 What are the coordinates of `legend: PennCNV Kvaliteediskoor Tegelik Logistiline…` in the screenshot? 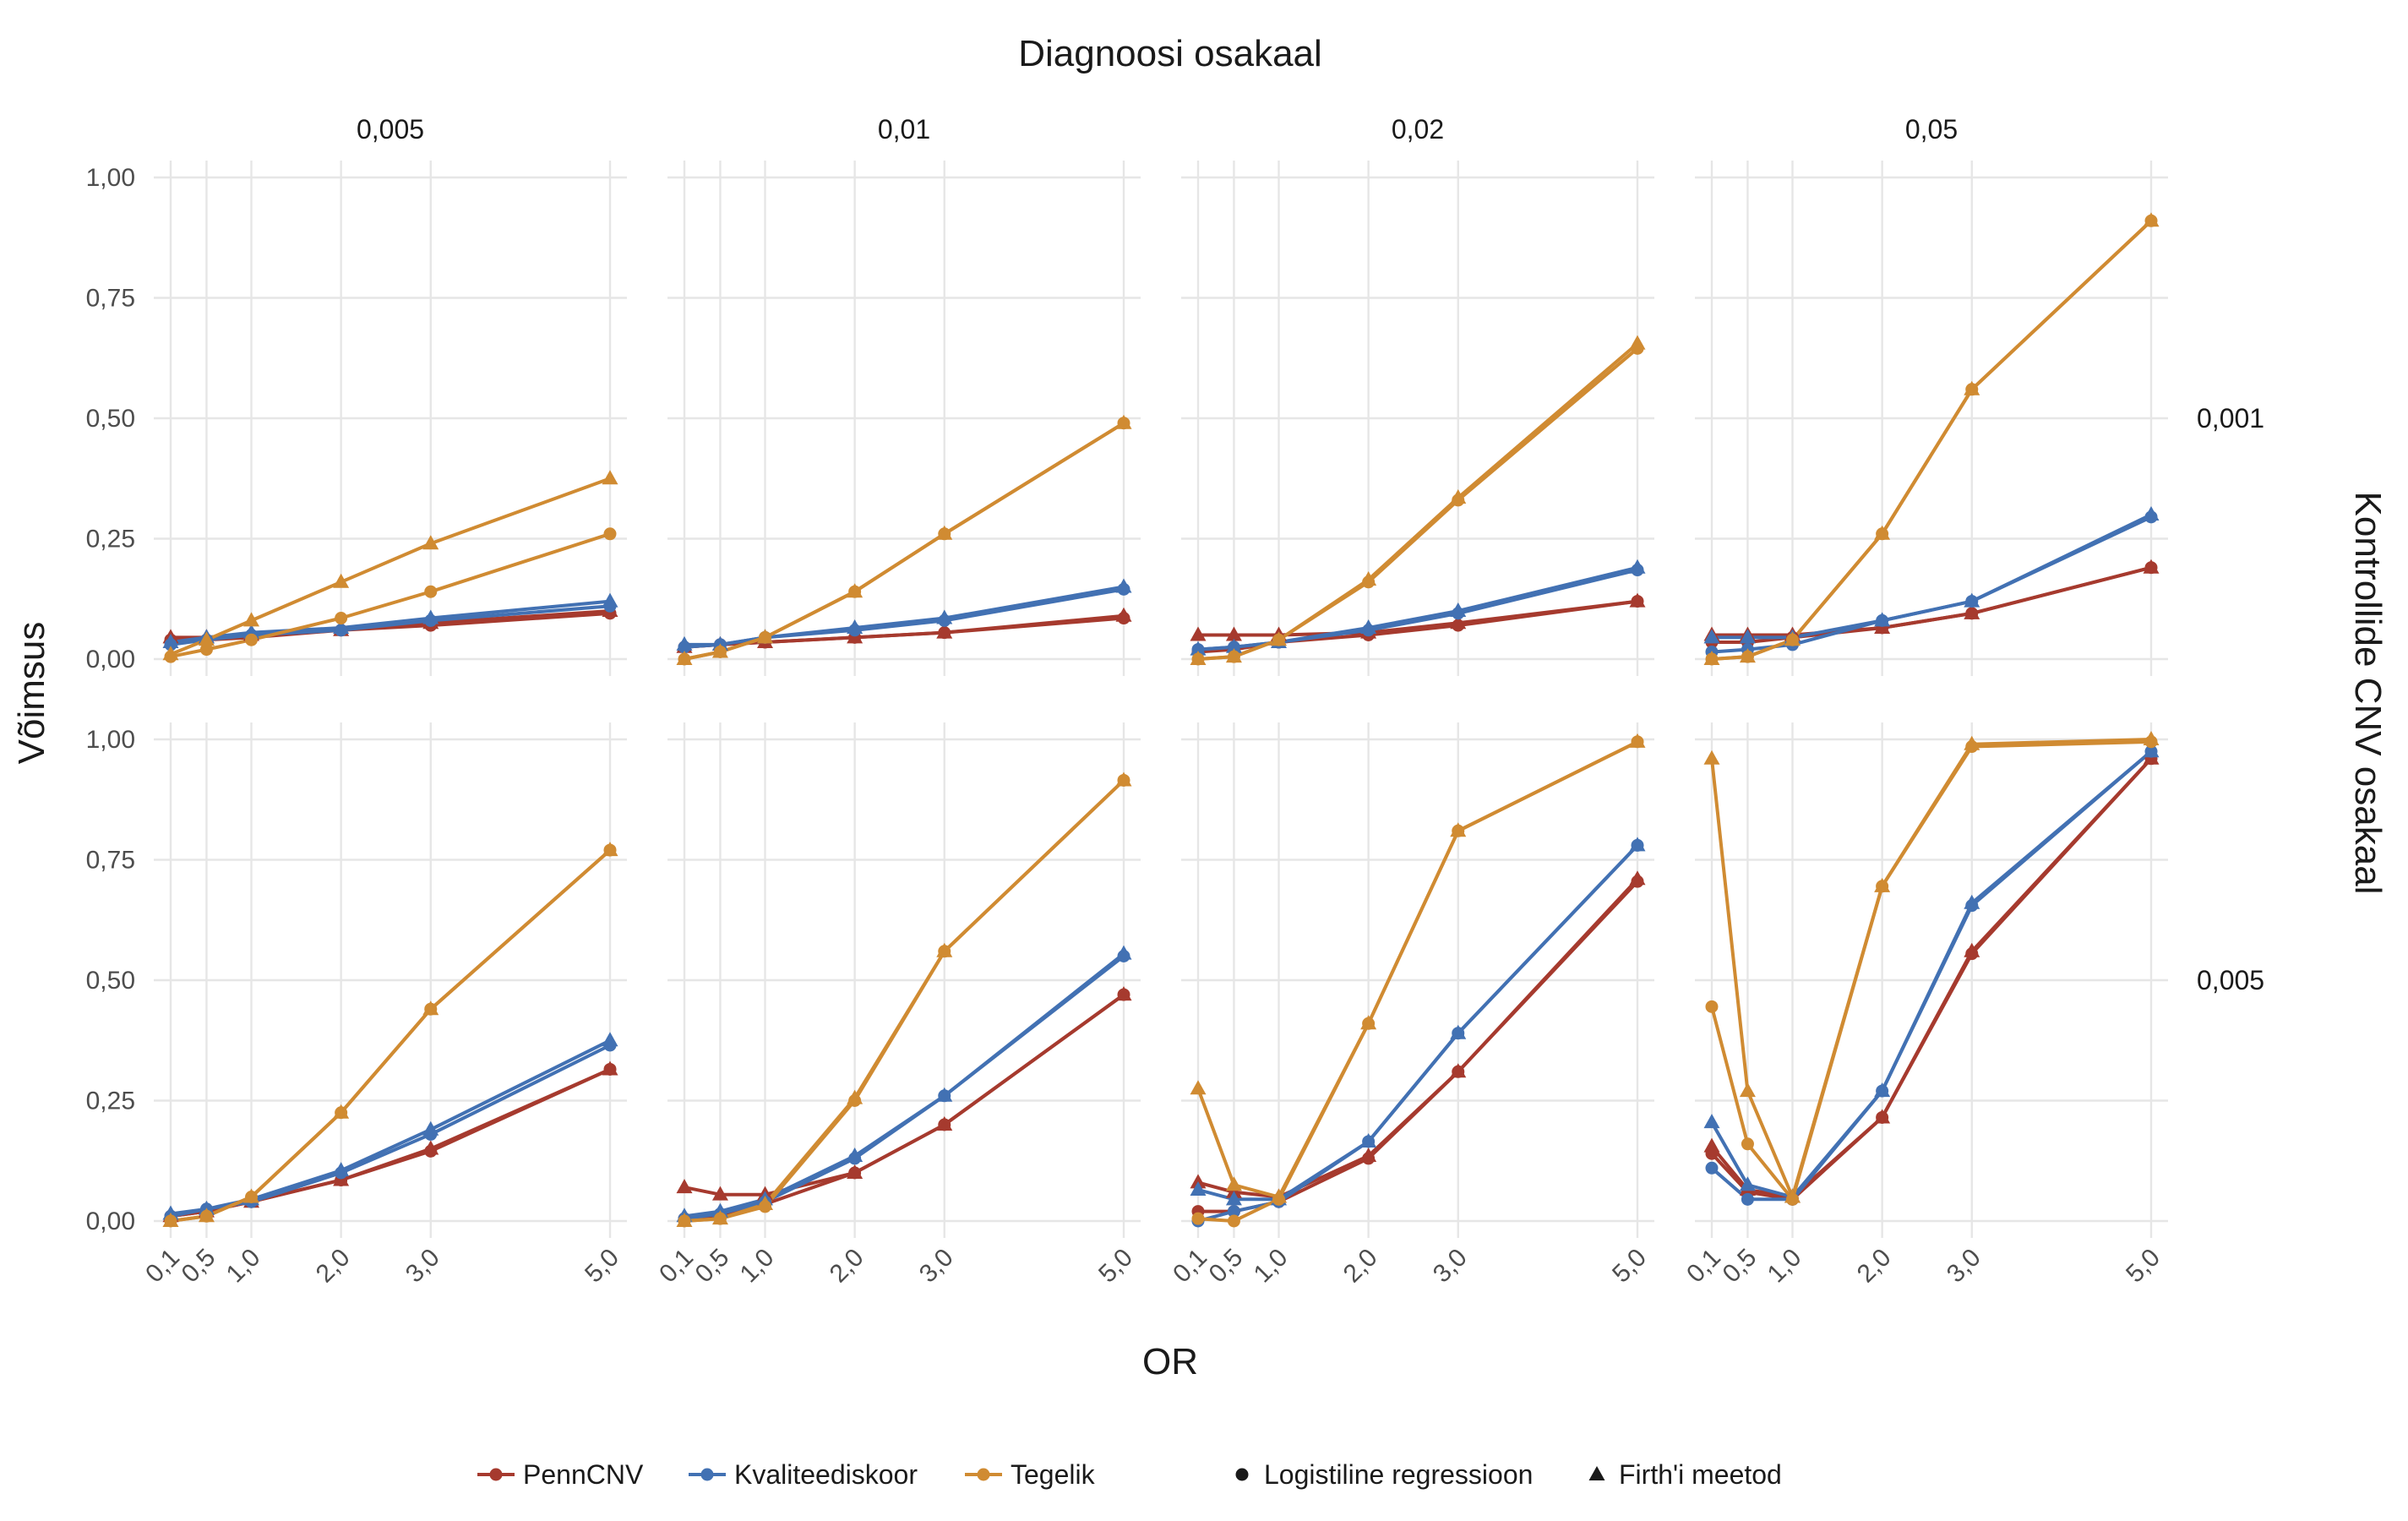 It's located at (1129, 1474).